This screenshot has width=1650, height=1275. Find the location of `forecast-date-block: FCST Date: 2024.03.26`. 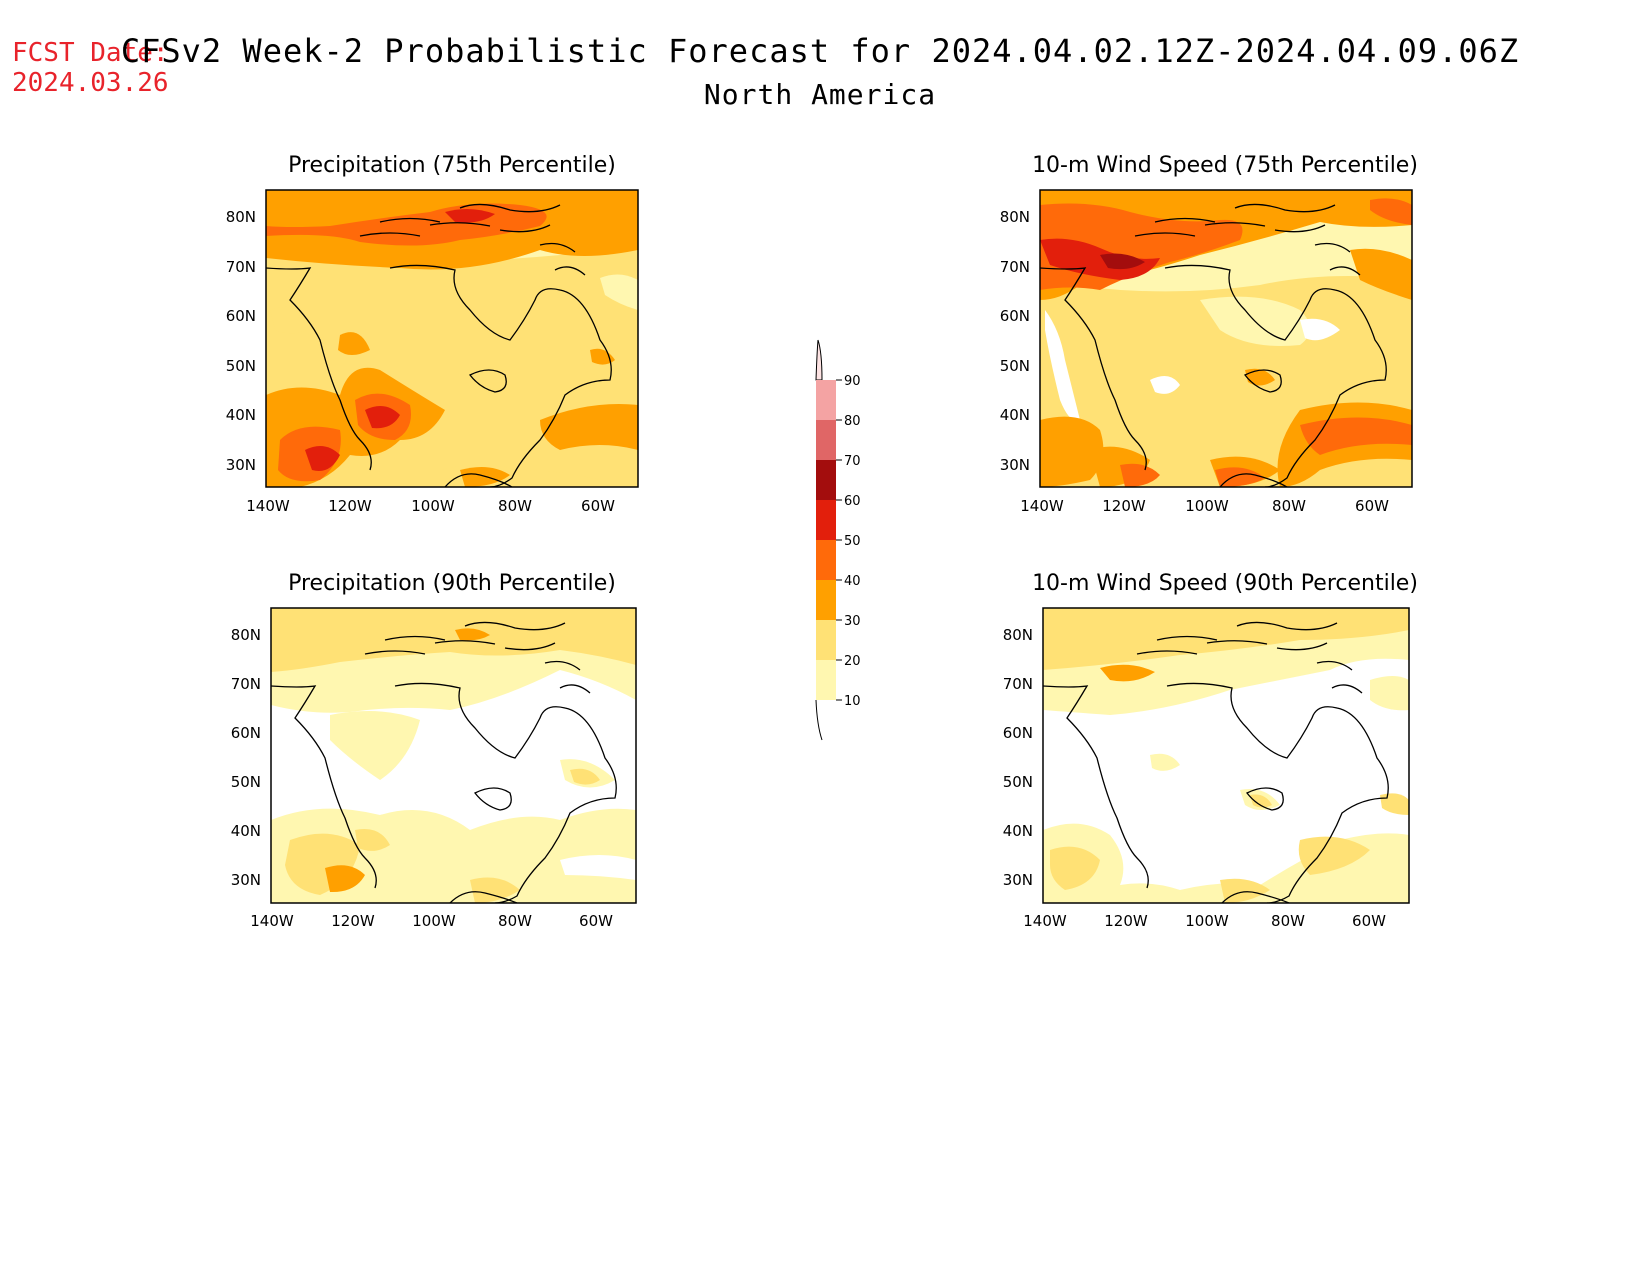

forecast-date-block: FCST Date: 2024.03.26 is located at coordinates (90, 68).